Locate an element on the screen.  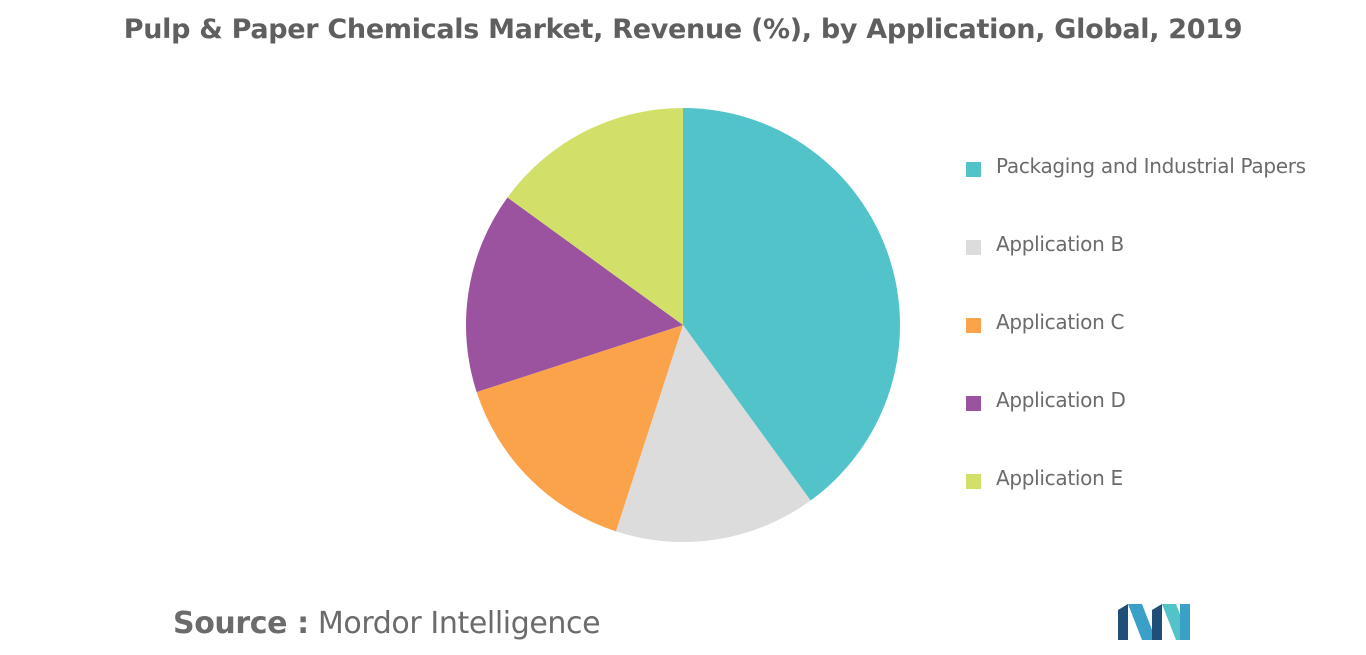
logo-right-bar is located at coordinates (1185, 622).